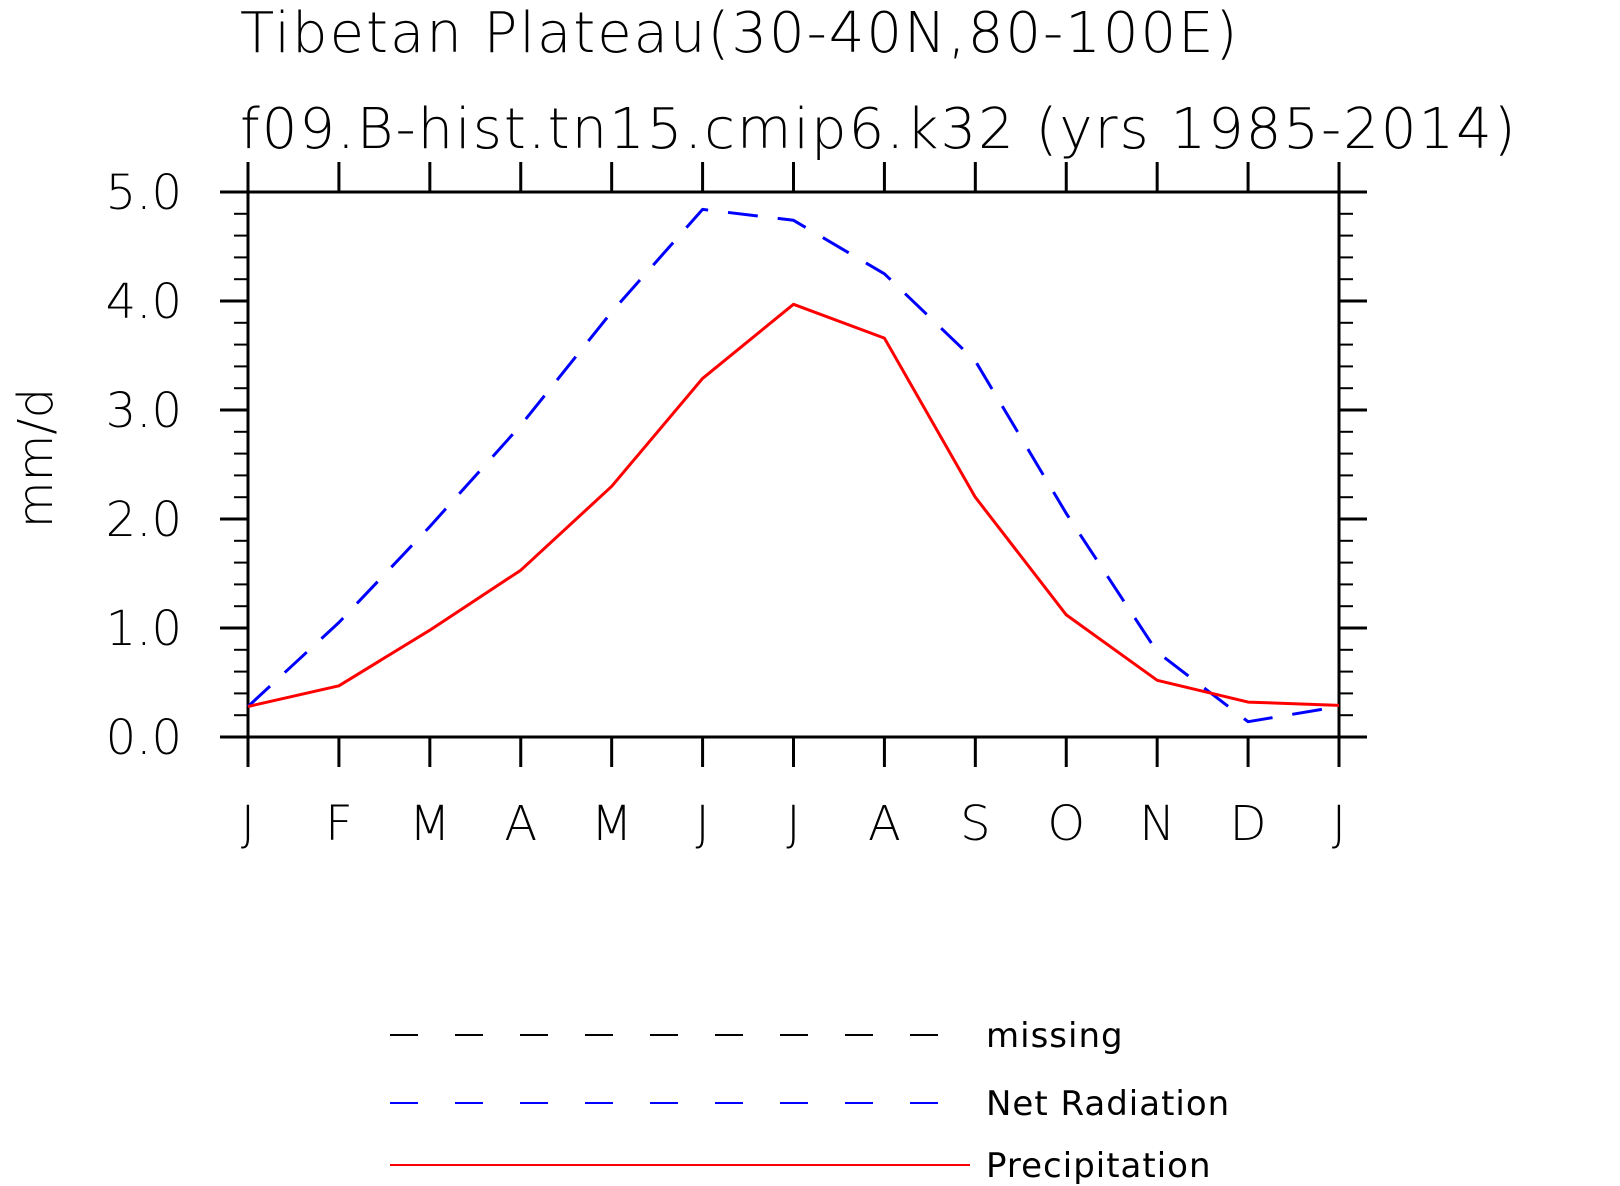  Describe the element at coordinates (144, 193) in the screenshot. I see `y-tick-label: 5.0` at that location.